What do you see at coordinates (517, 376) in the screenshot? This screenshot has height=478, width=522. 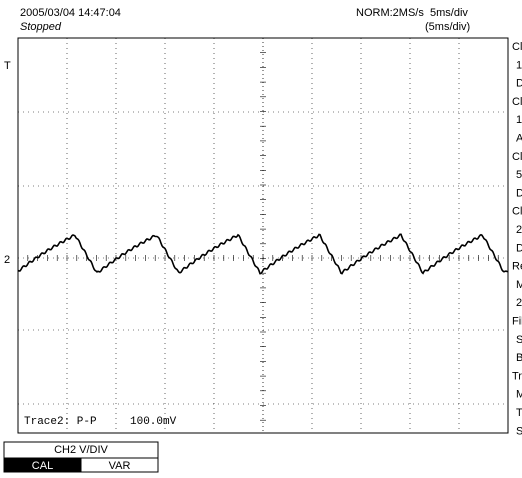 I see `side-label: Tr` at bounding box center [517, 376].